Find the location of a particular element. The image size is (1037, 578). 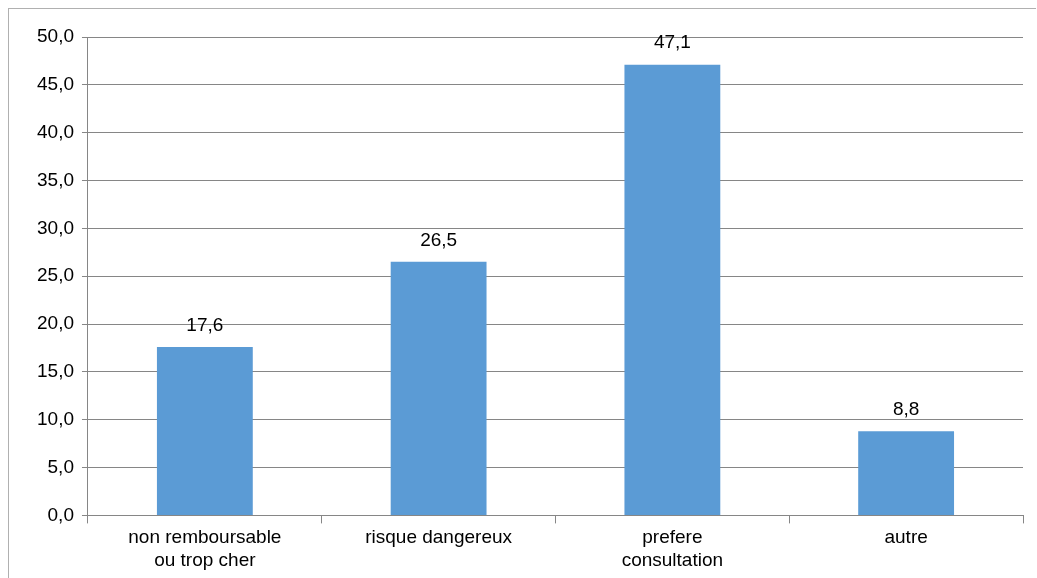

x-tick-label: prefere consultation is located at coordinates (672, 548).